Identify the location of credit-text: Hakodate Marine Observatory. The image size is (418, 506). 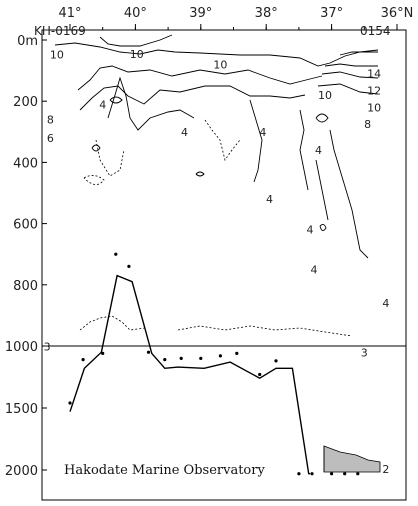
(164, 470).